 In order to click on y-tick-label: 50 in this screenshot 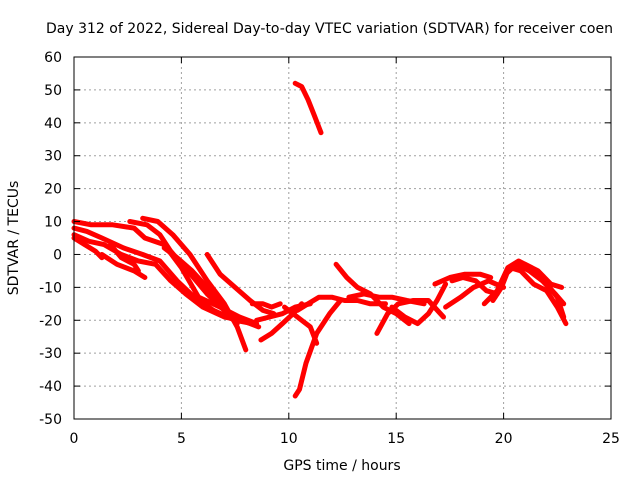, I will do `click(53, 91)`.